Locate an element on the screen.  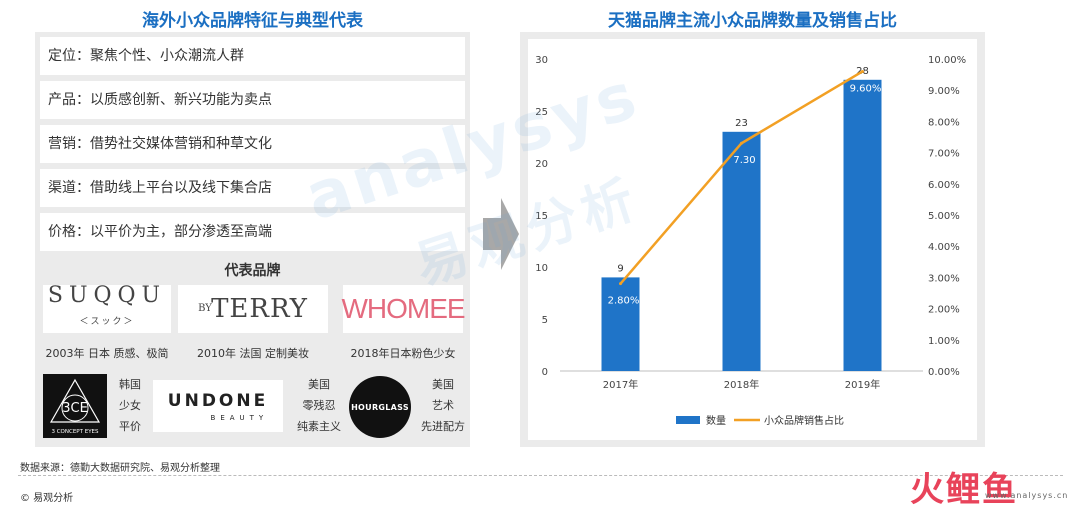
y-right-tick-label: 0.00% is located at coordinates (944, 372).